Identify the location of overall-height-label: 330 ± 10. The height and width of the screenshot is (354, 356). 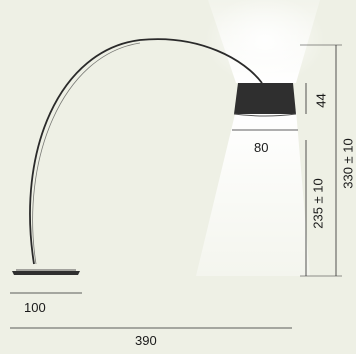
(348, 163).